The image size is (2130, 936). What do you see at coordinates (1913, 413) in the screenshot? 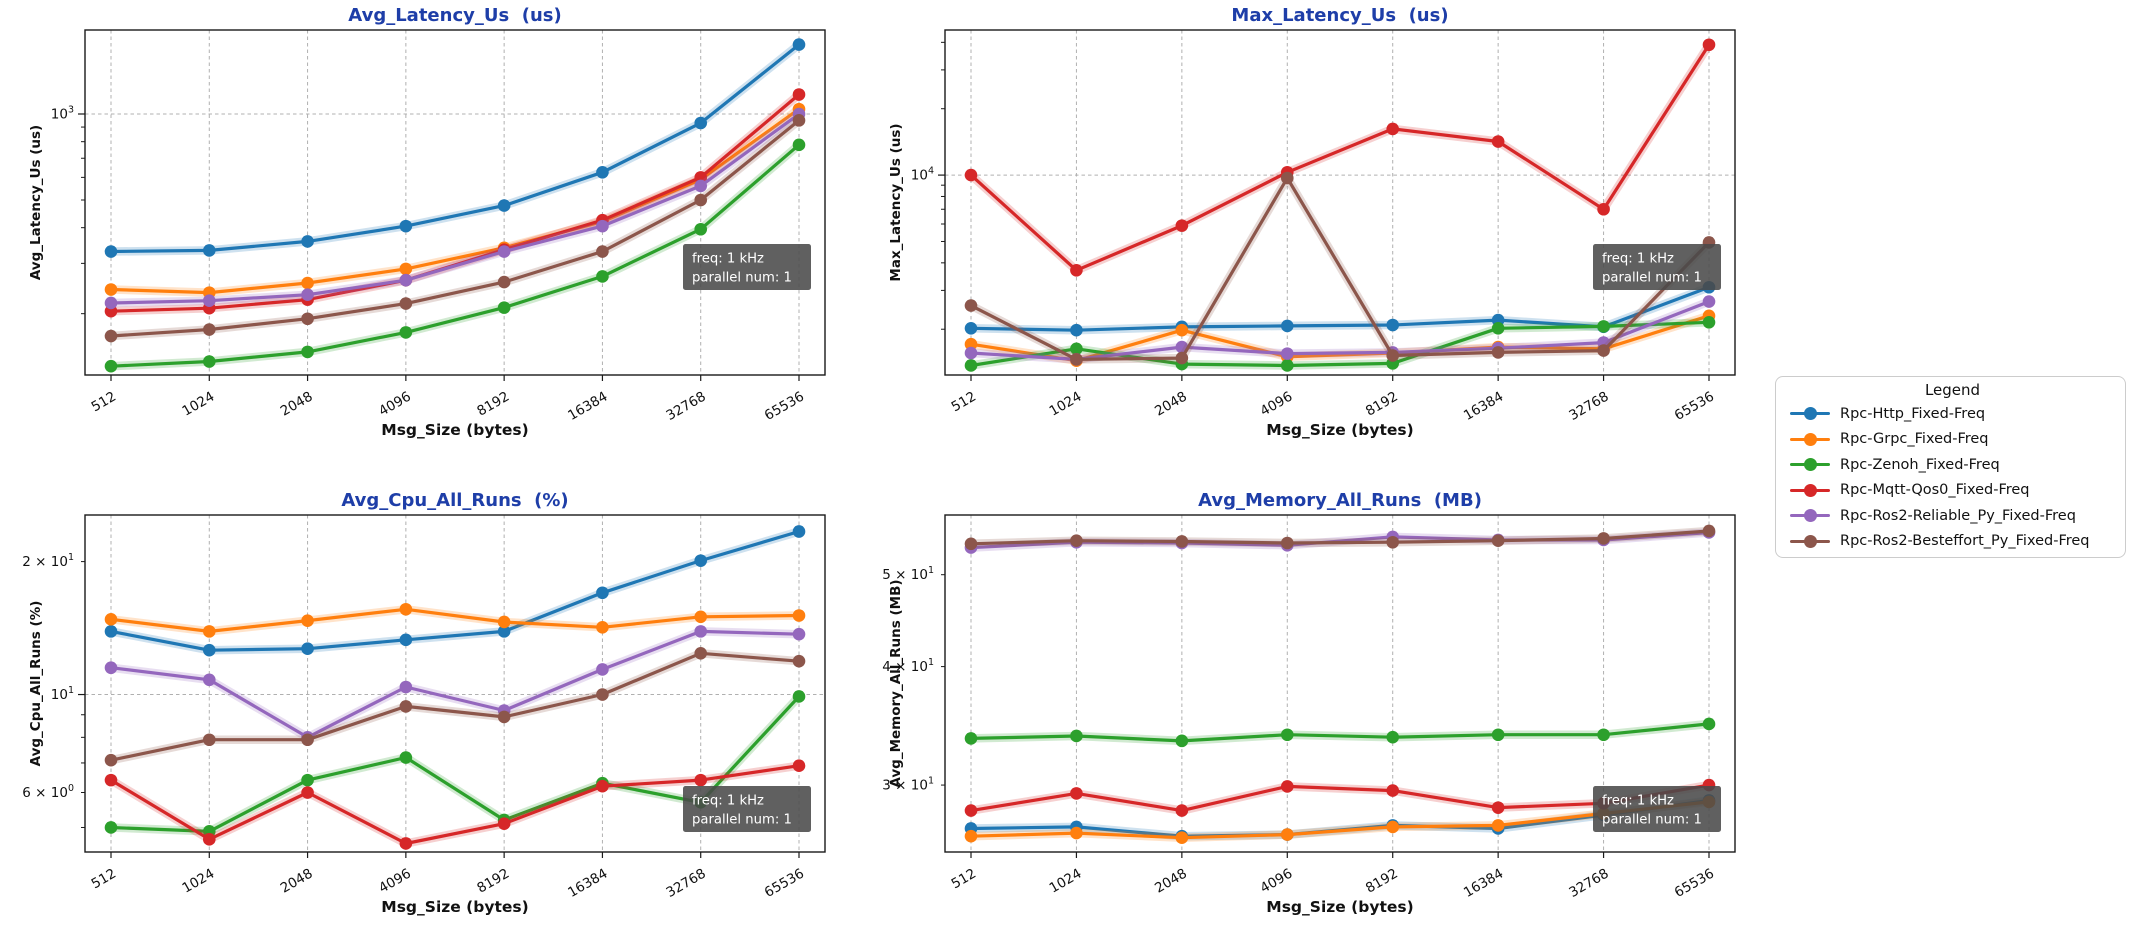
I see `legend-item-label: Rpc-Http_Fixed-Freq` at bounding box center [1913, 413].